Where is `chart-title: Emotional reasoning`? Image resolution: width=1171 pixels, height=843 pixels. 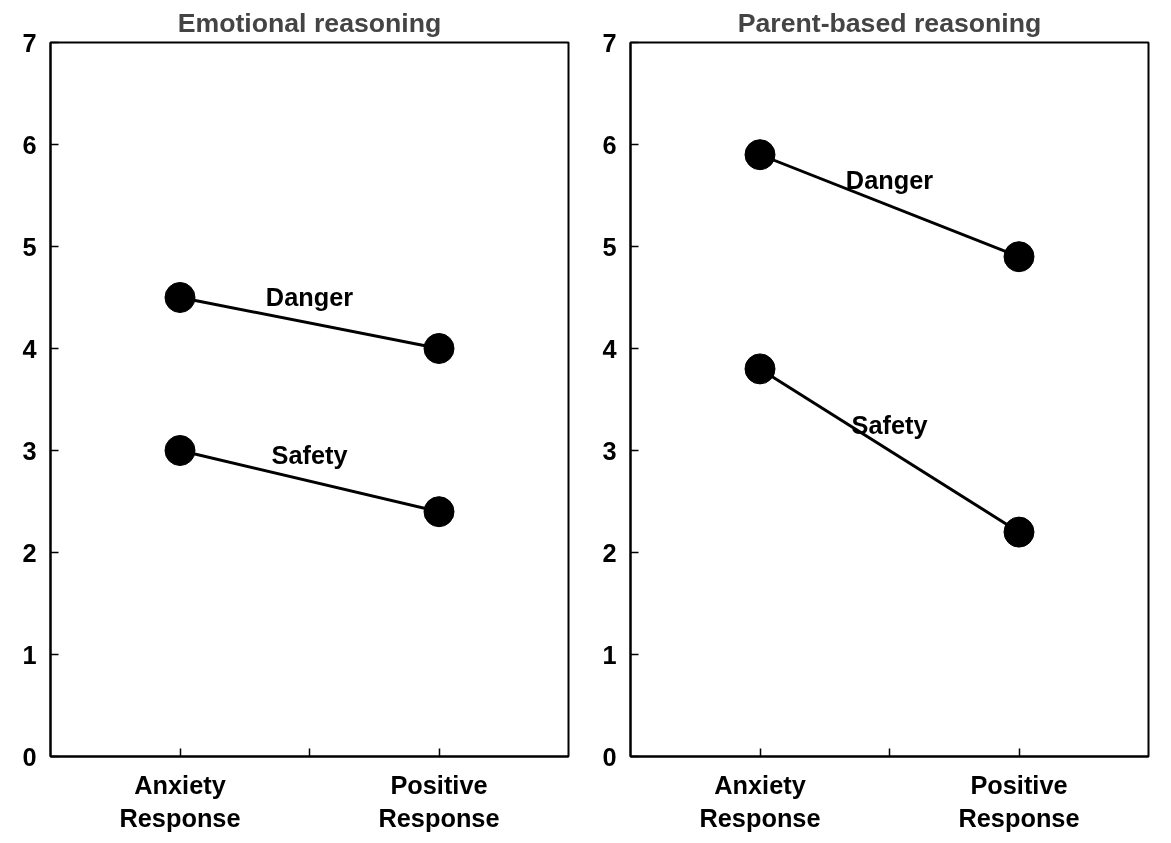 chart-title: Emotional reasoning is located at coordinates (309, 22).